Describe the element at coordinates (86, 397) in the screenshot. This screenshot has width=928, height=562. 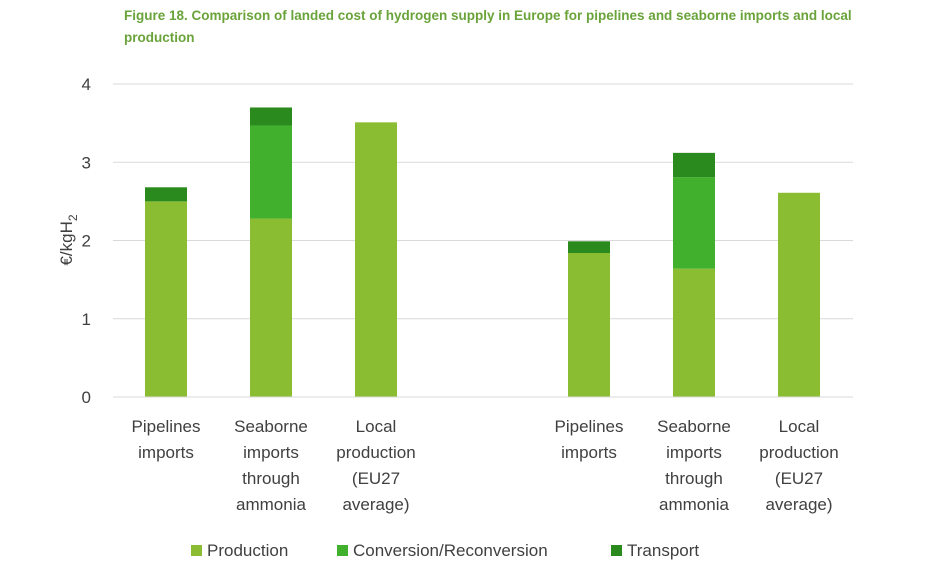
I see `y-tick-label: 0` at that location.